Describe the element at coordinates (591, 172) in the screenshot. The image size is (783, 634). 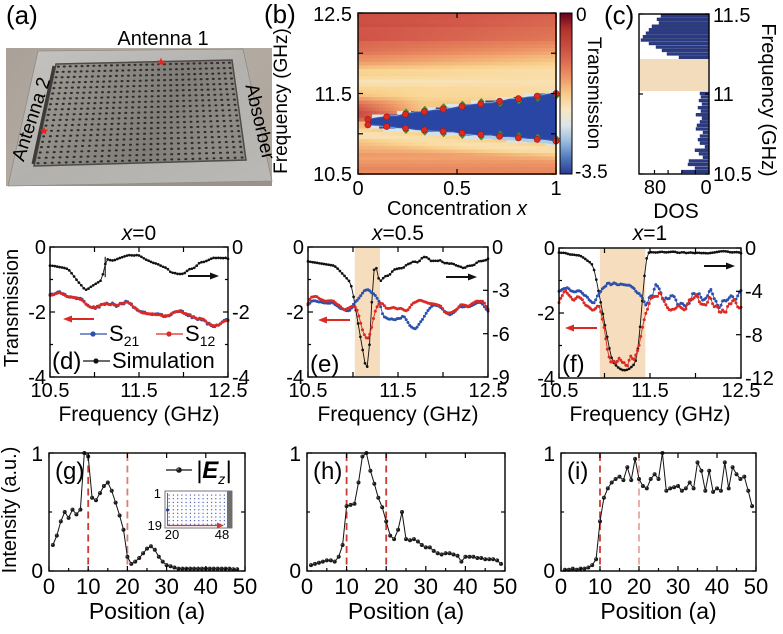
I see `svg-text: -3.5` at that location.